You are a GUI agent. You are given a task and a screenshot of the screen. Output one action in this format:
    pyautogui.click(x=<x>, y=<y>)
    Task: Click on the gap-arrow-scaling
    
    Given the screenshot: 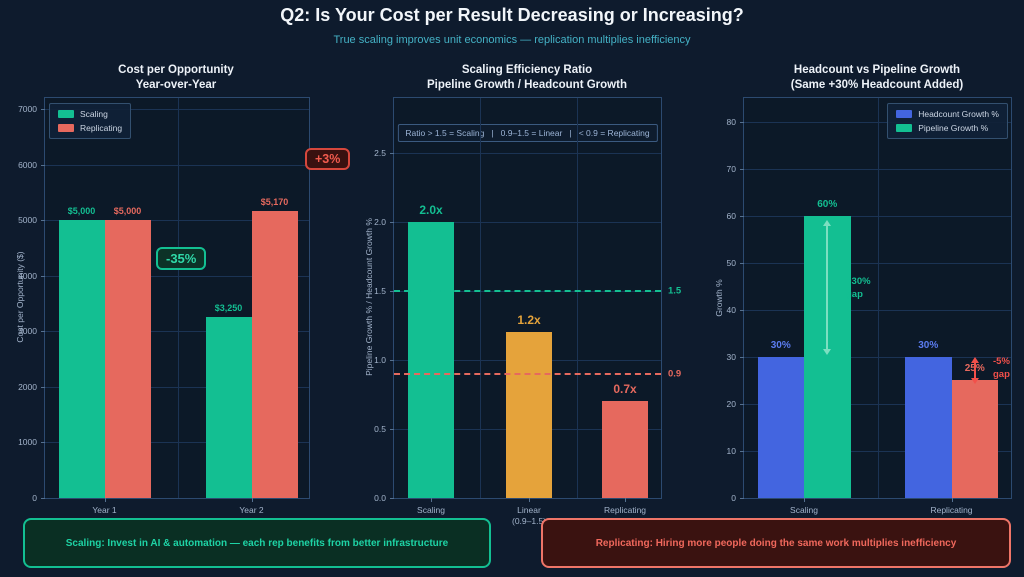 What is the action you would take?
    pyautogui.click(x=827, y=287)
    